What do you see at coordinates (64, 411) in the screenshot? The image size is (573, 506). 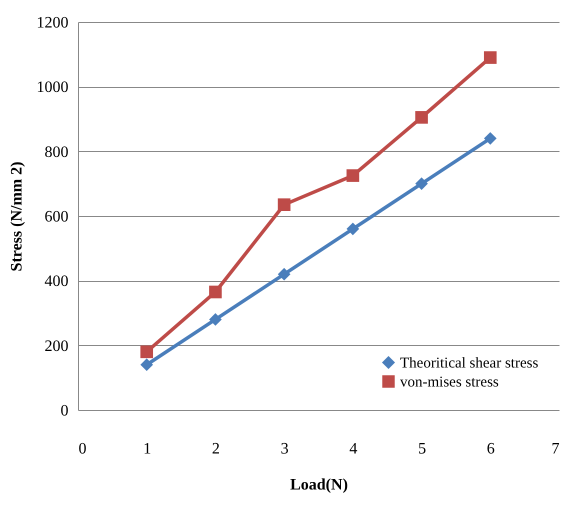 I see `y-tick-label: 0` at bounding box center [64, 411].